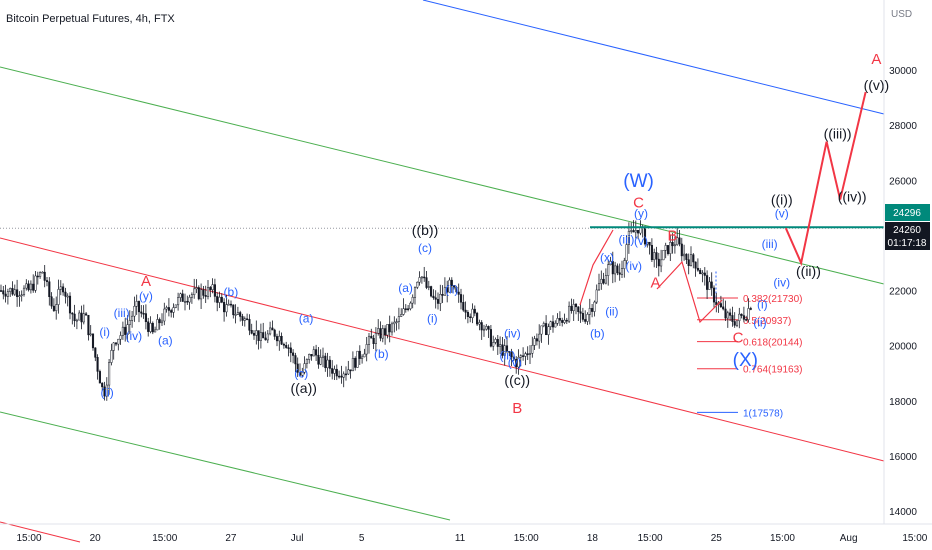 The image size is (932, 550). What do you see at coordinates (745, 360) in the screenshot?
I see `wave-label: (X)` at bounding box center [745, 360].